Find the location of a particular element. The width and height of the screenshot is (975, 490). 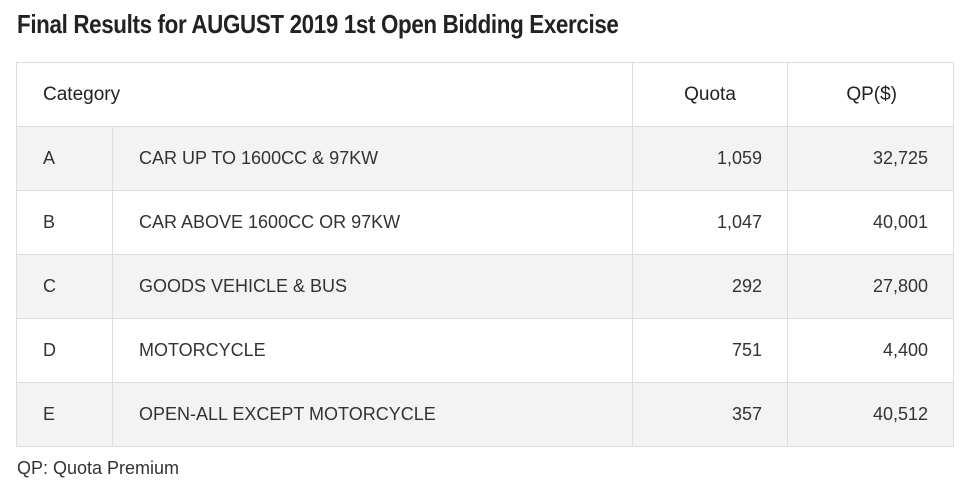

qp-cell: 4,400 is located at coordinates (871, 350).